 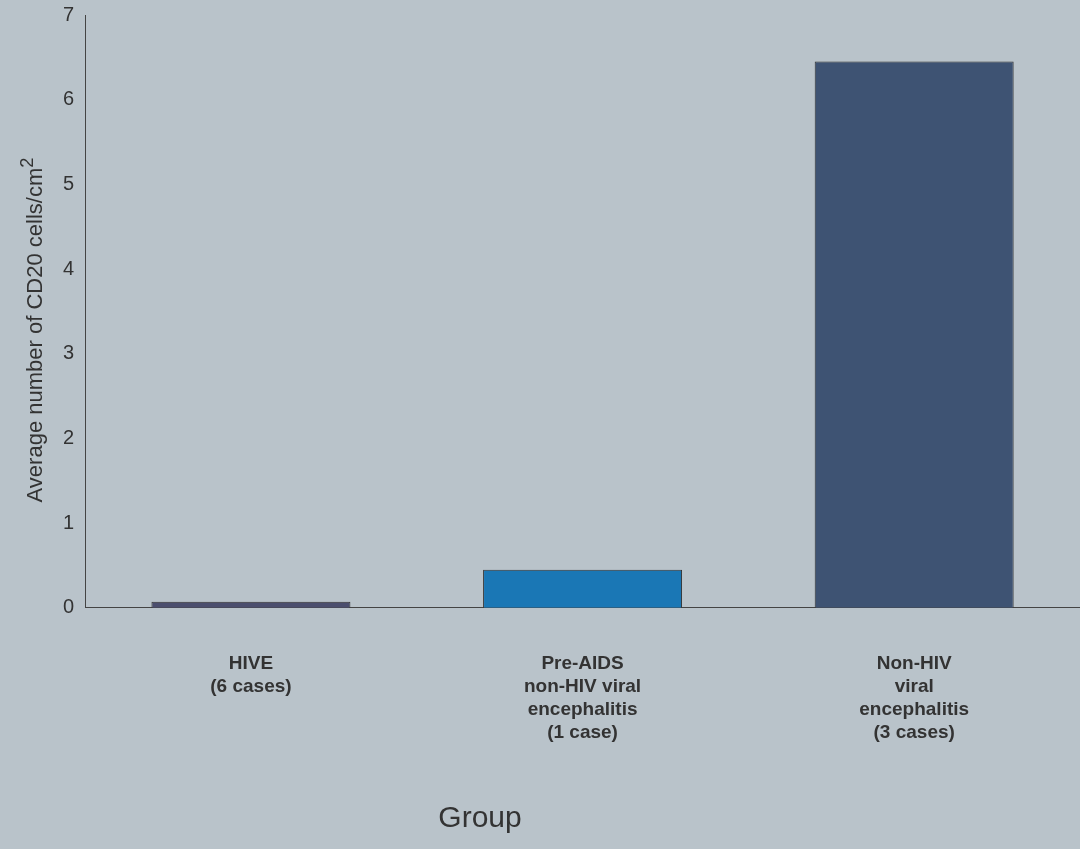 What do you see at coordinates (69, 521) in the screenshot?
I see `y-tick-label: 1` at bounding box center [69, 521].